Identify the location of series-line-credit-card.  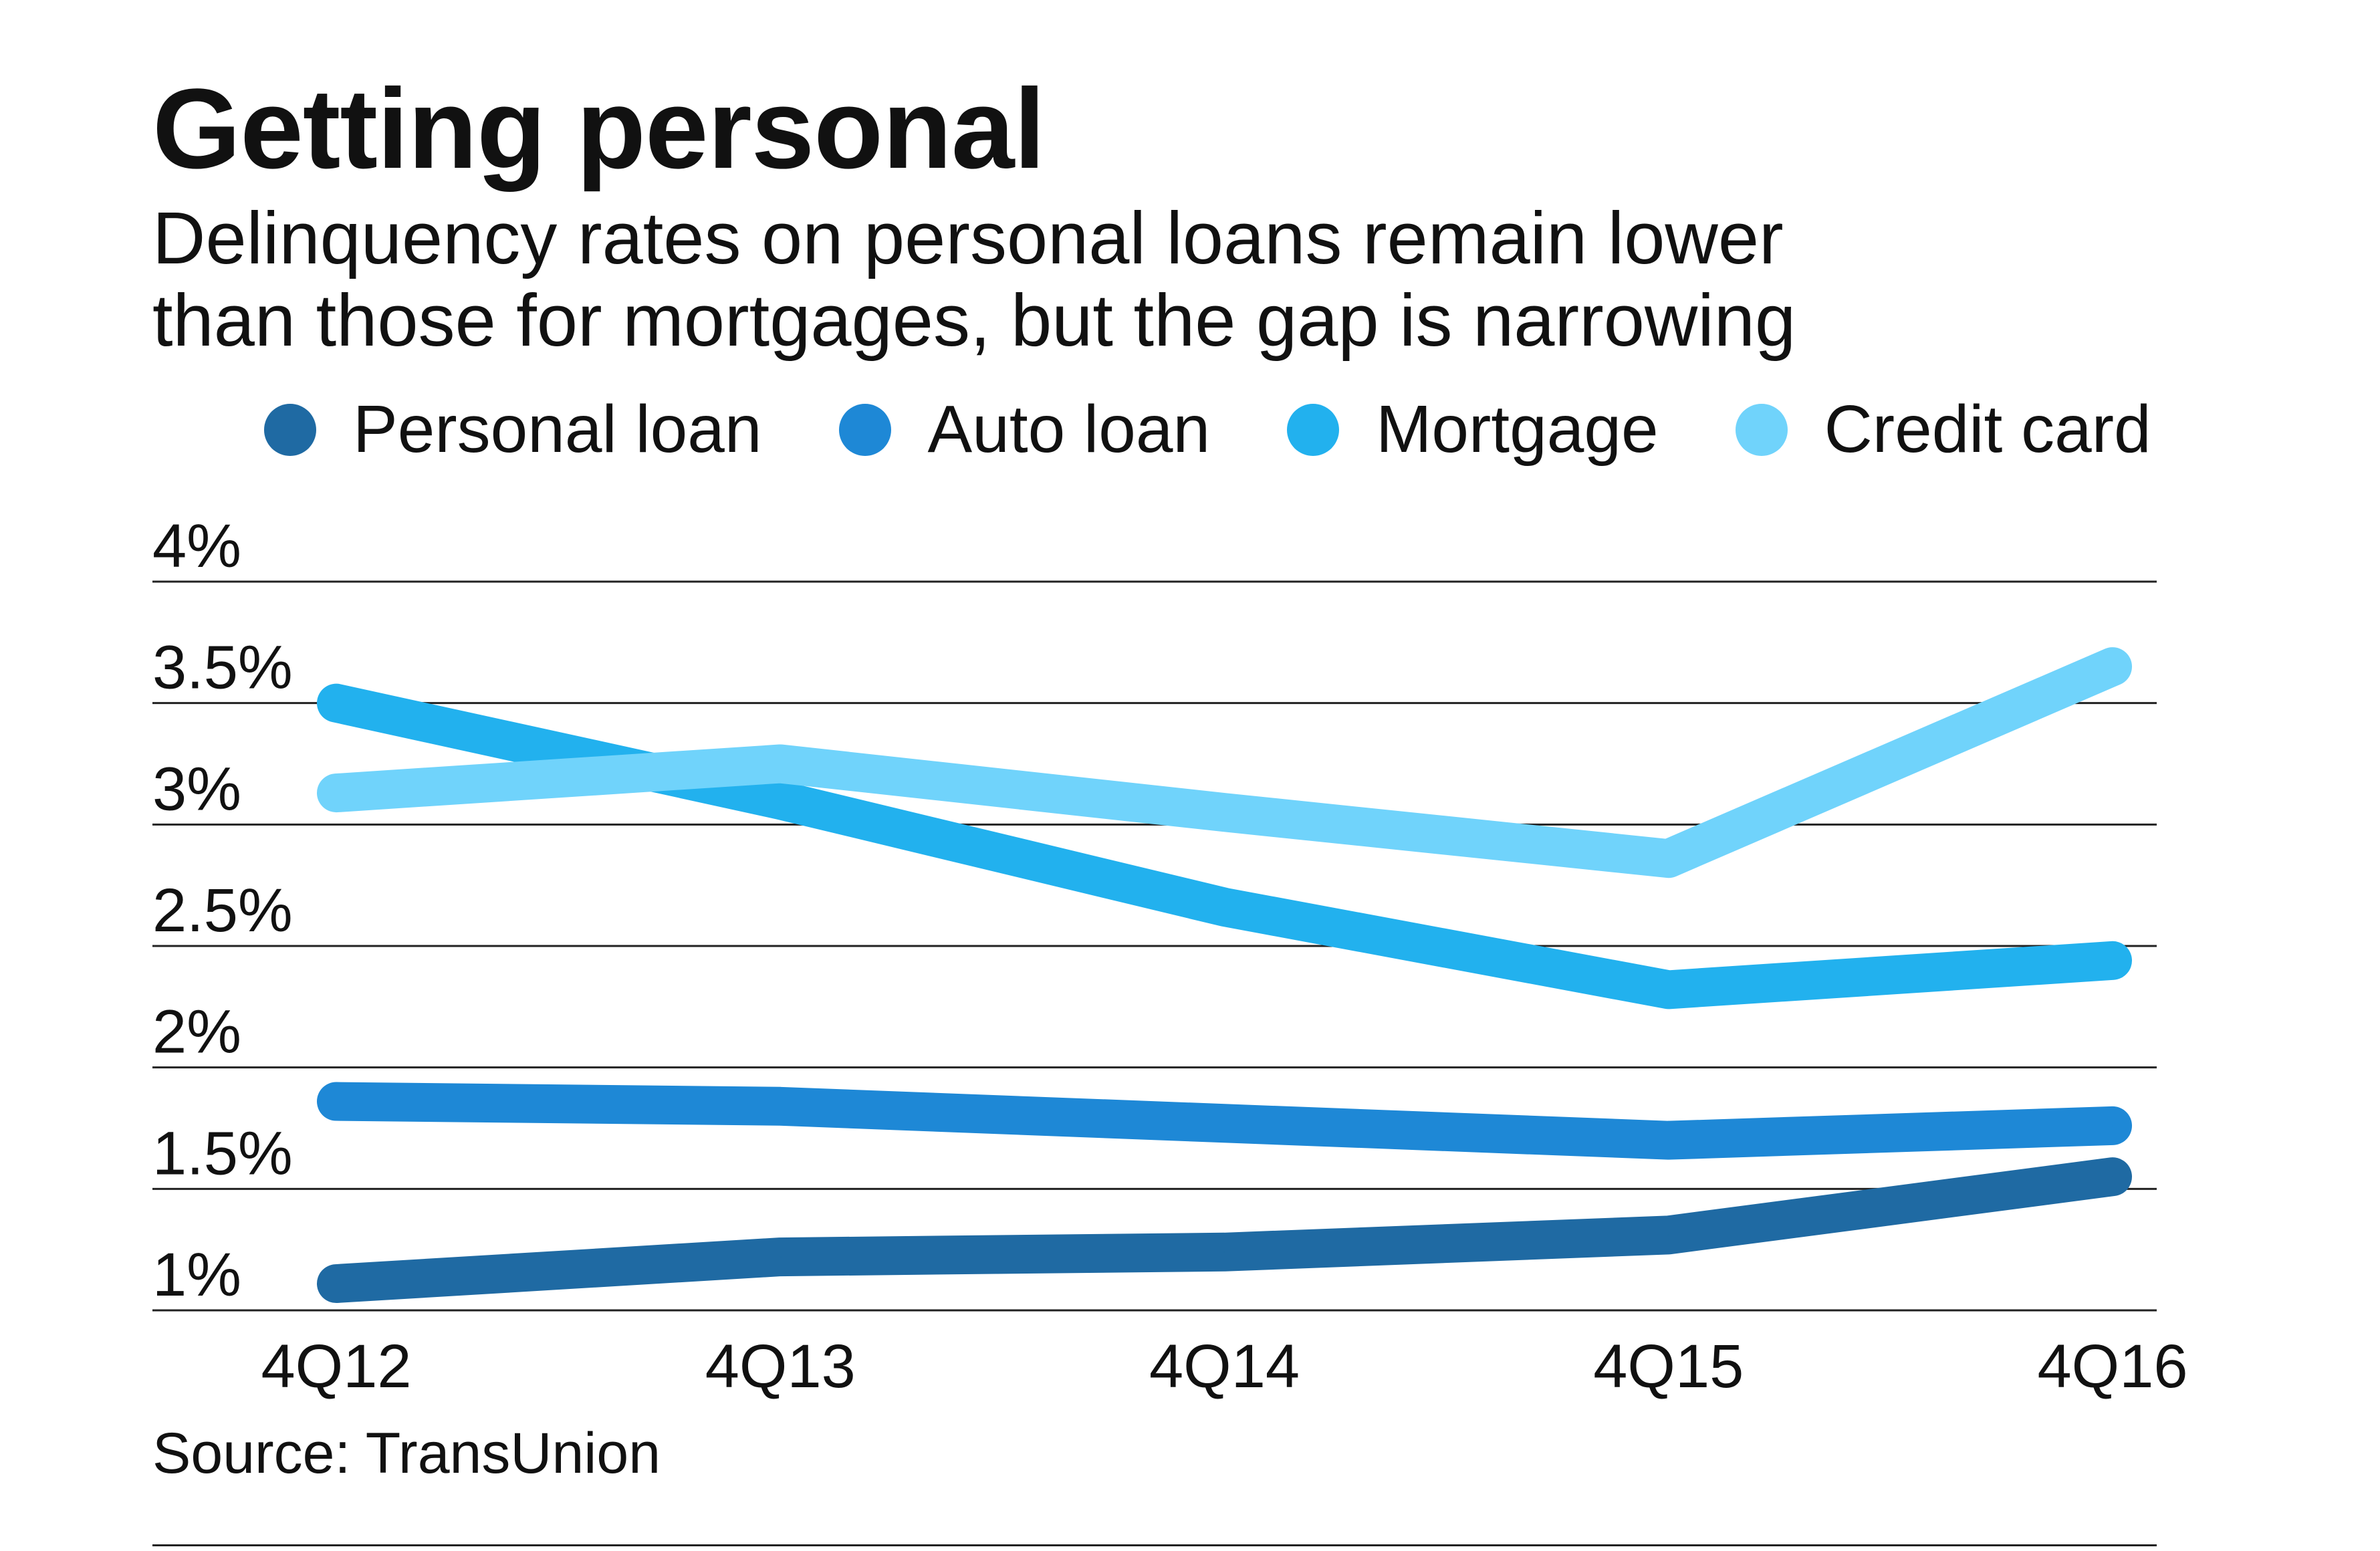
(1224, 762).